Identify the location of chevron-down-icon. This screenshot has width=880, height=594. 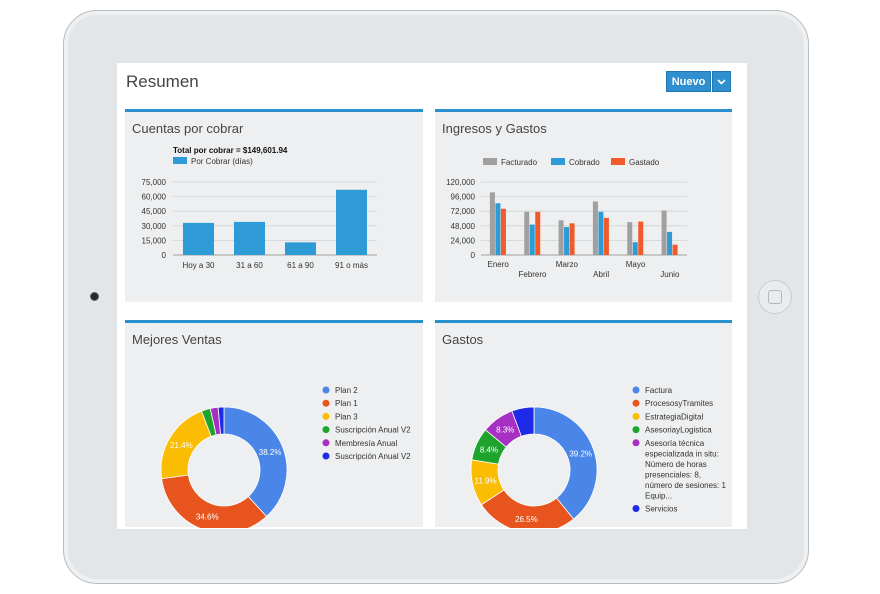
(721, 82).